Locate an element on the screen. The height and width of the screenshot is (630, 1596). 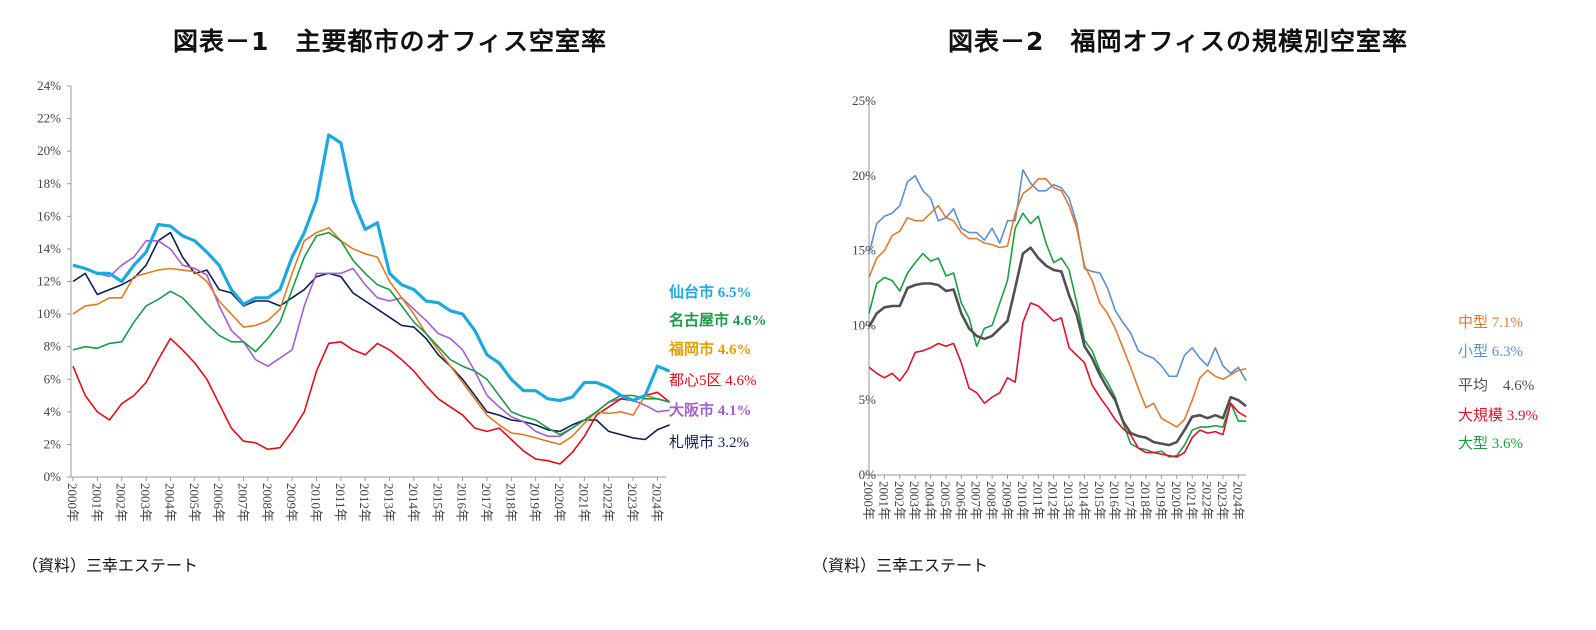
series-label: 平均 4.6% is located at coordinates (1496, 385).